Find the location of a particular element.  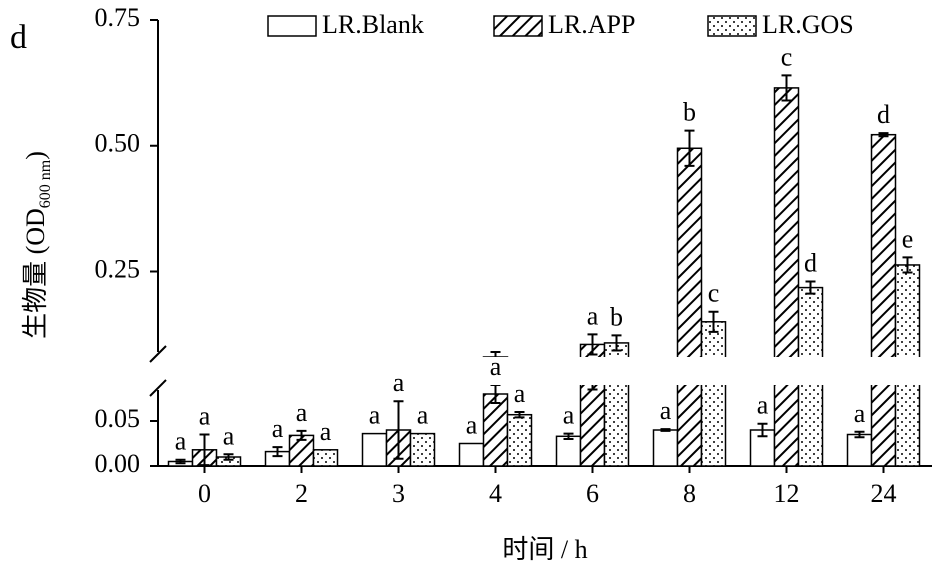

y-label-suffix: ) is located at coordinates (35, 155).